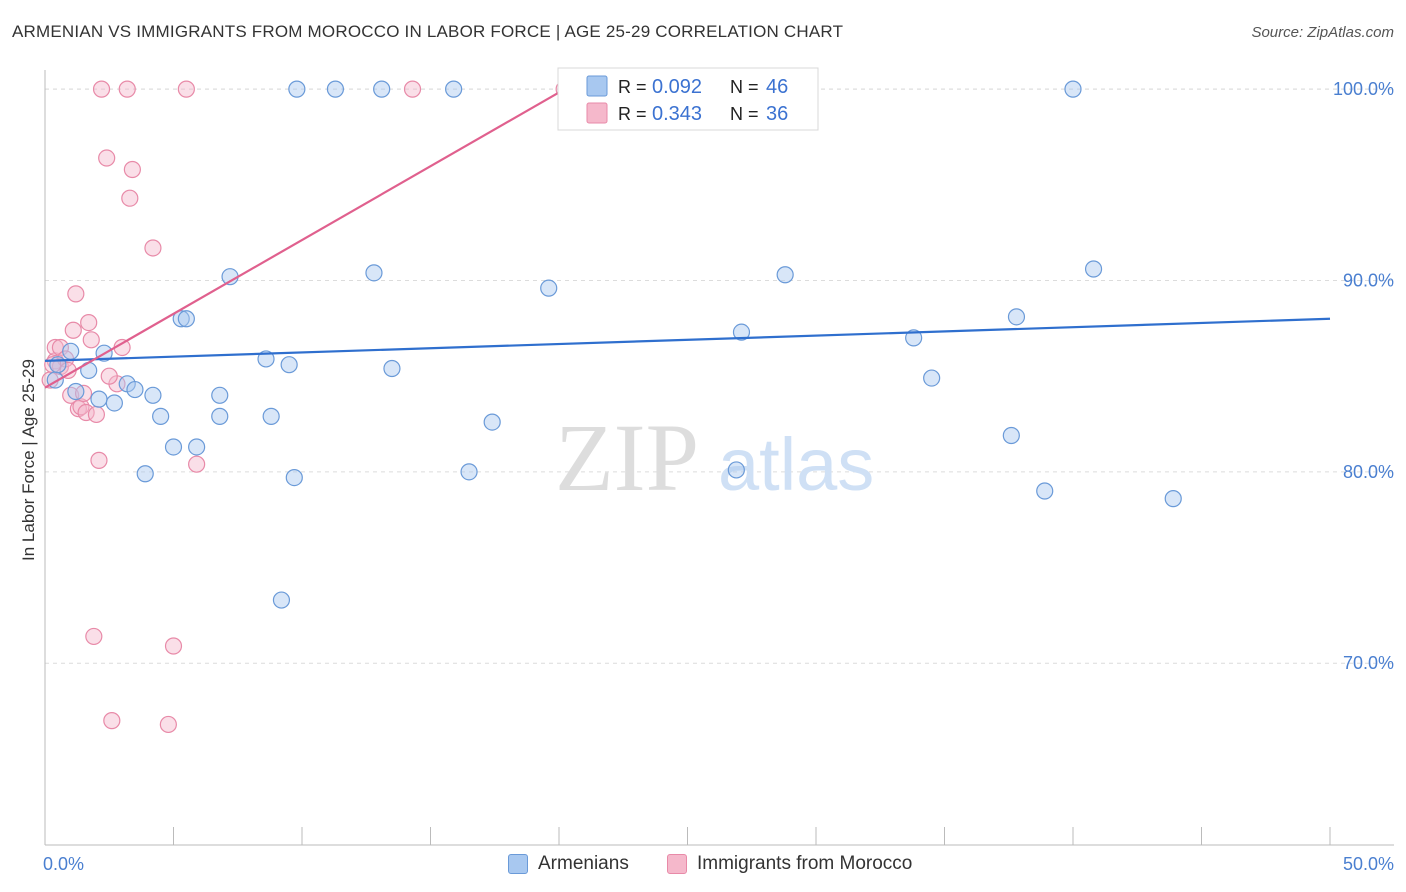 The image size is (1406, 892). Describe the element at coordinates (63, 864) in the screenshot. I see `x-tick-label-start: 0.0%` at that location.